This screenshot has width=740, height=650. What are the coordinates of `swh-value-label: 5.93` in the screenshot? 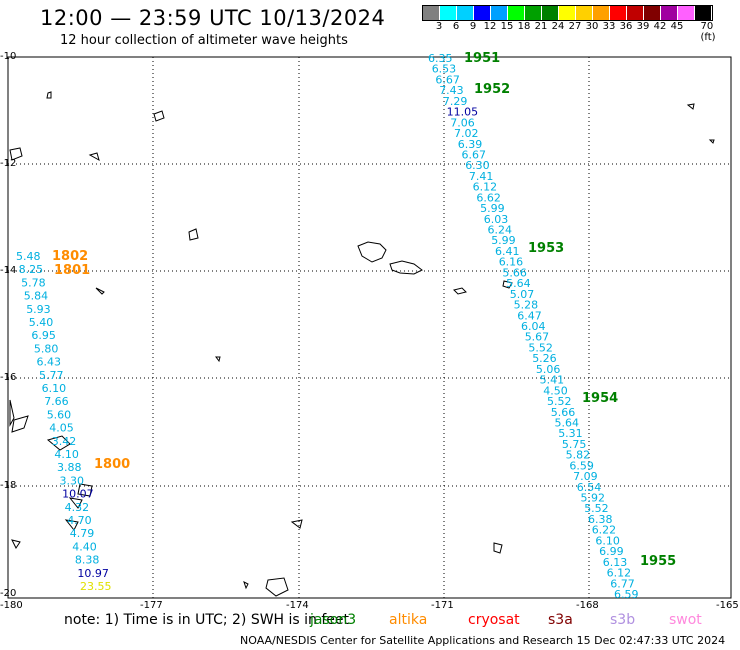 It's located at (38, 309).